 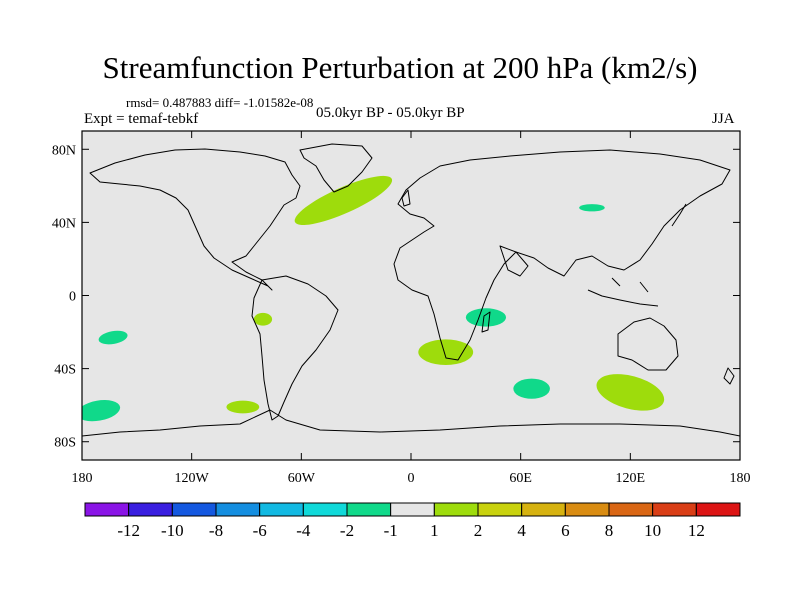 What do you see at coordinates (478, 530) in the screenshot?
I see `colorbar-label: 2` at bounding box center [478, 530].